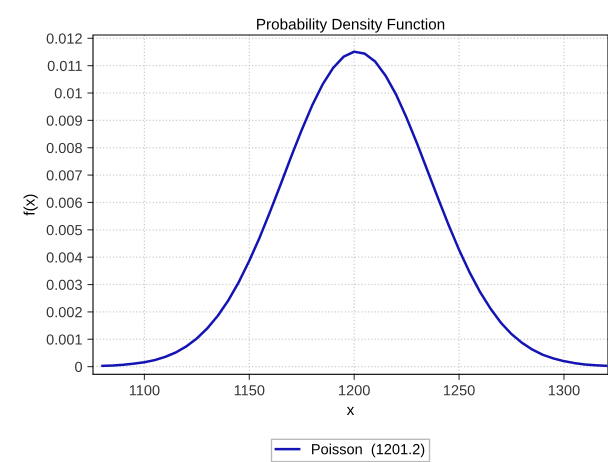 This screenshot has height=462, width=608. Describe the element at coordinates (249, 390) in the screenshot. I see `x-tick-label: 1150` at that location.